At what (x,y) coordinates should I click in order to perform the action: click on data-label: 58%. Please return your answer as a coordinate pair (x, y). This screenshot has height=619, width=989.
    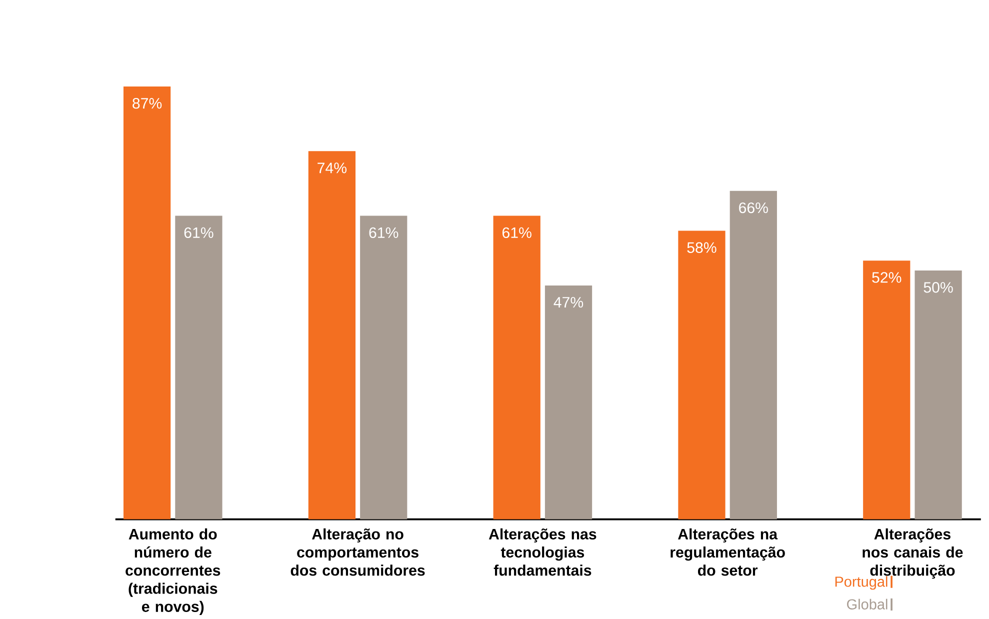
    Looking at the image, I should click on (701, 247).